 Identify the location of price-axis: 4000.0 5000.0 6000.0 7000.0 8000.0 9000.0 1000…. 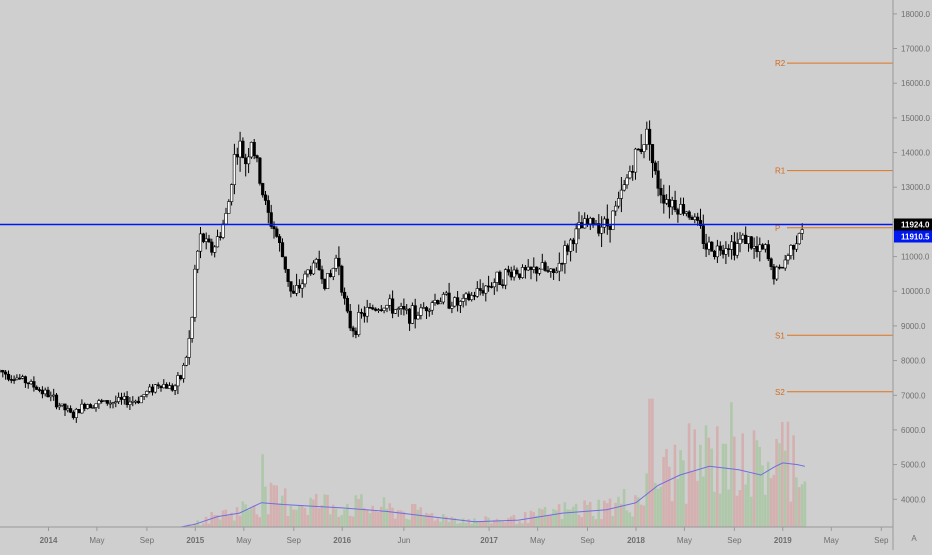
(912, 257).